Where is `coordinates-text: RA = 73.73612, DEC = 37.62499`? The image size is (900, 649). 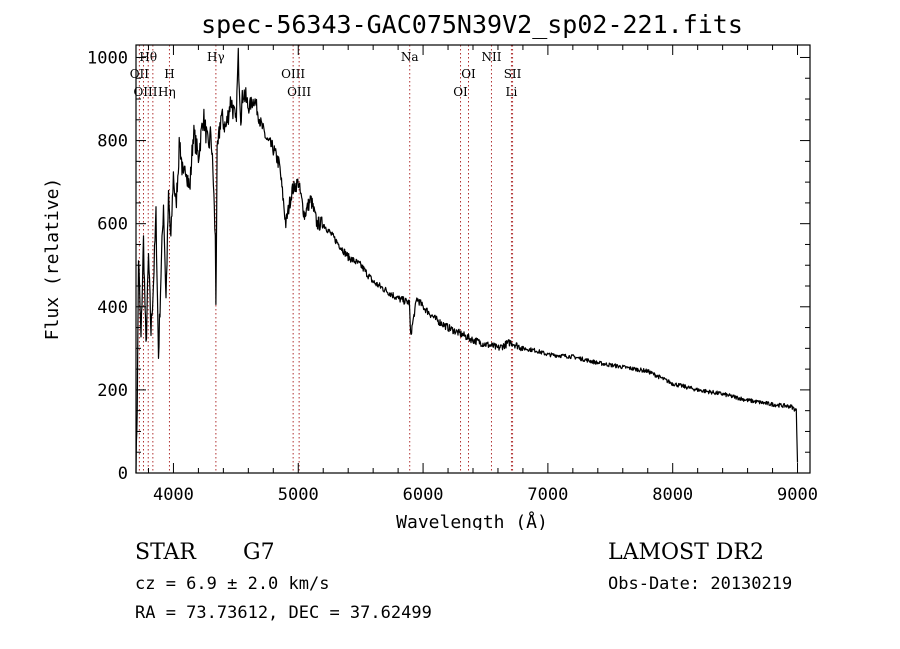
coordinates-text: RA = 73.73612, DEC = 37.62499 is located at coordinates (283, 613).